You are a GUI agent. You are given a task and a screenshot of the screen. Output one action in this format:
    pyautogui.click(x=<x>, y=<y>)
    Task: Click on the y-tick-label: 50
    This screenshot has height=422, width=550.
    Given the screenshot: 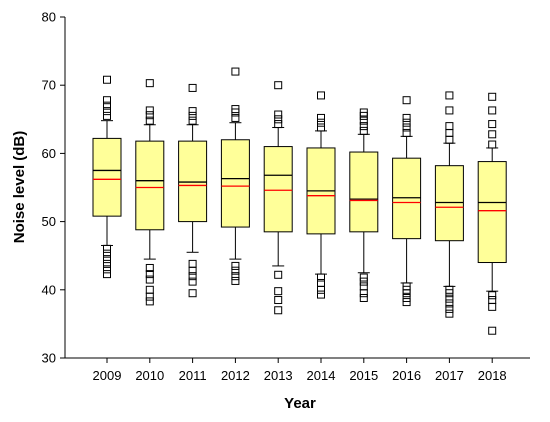 What is the action you would take?
    pyautogui.click(x=49, y=221)
    